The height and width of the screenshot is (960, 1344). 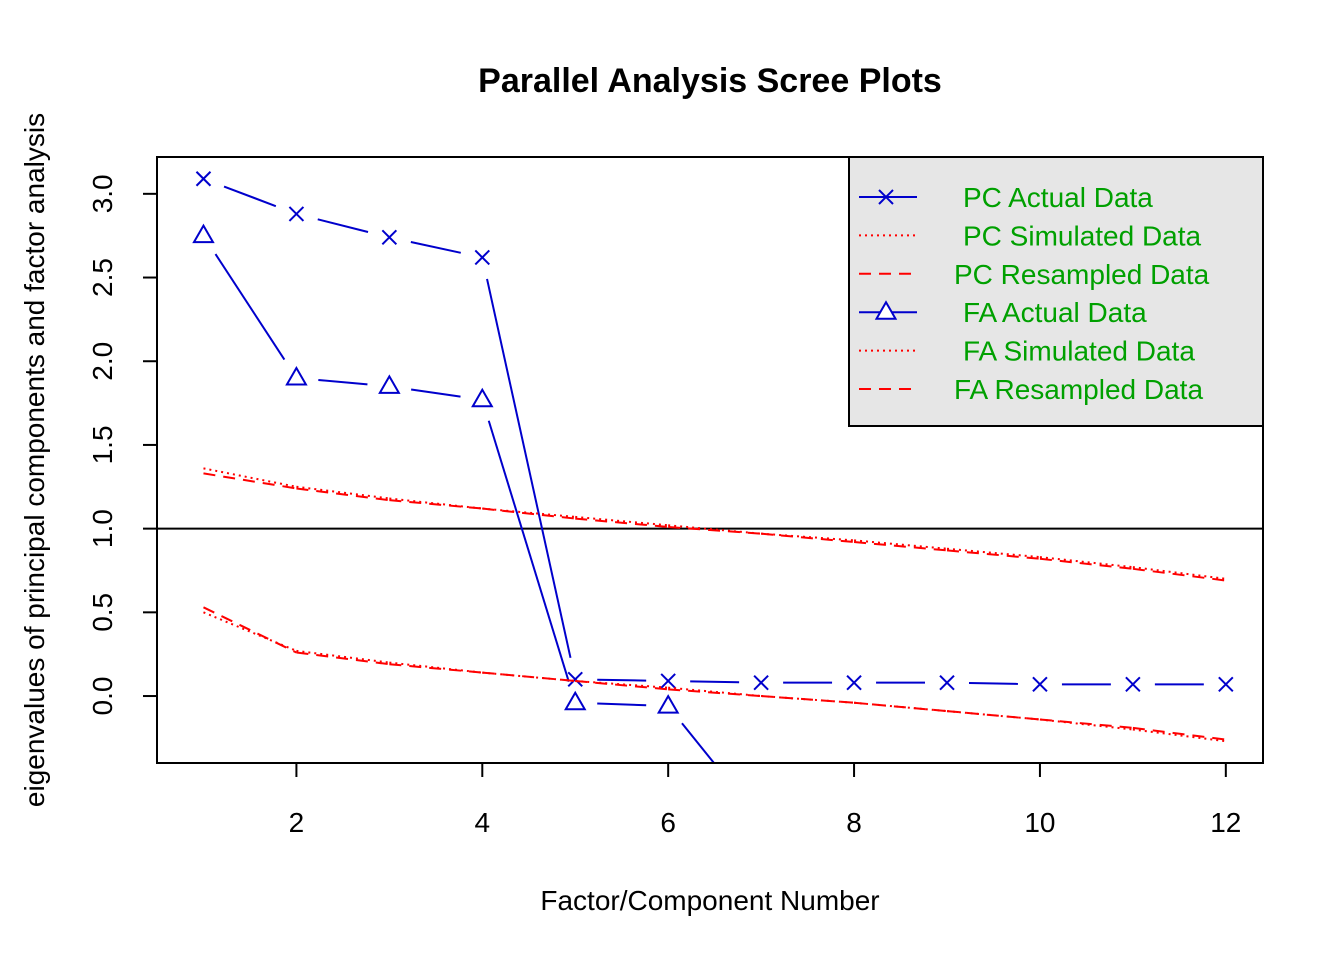 What do you see at coordinates (709, 900) in the screenshot?
I see `x-axis-label: Factor/Component Number` at bounding box center [709, 900].